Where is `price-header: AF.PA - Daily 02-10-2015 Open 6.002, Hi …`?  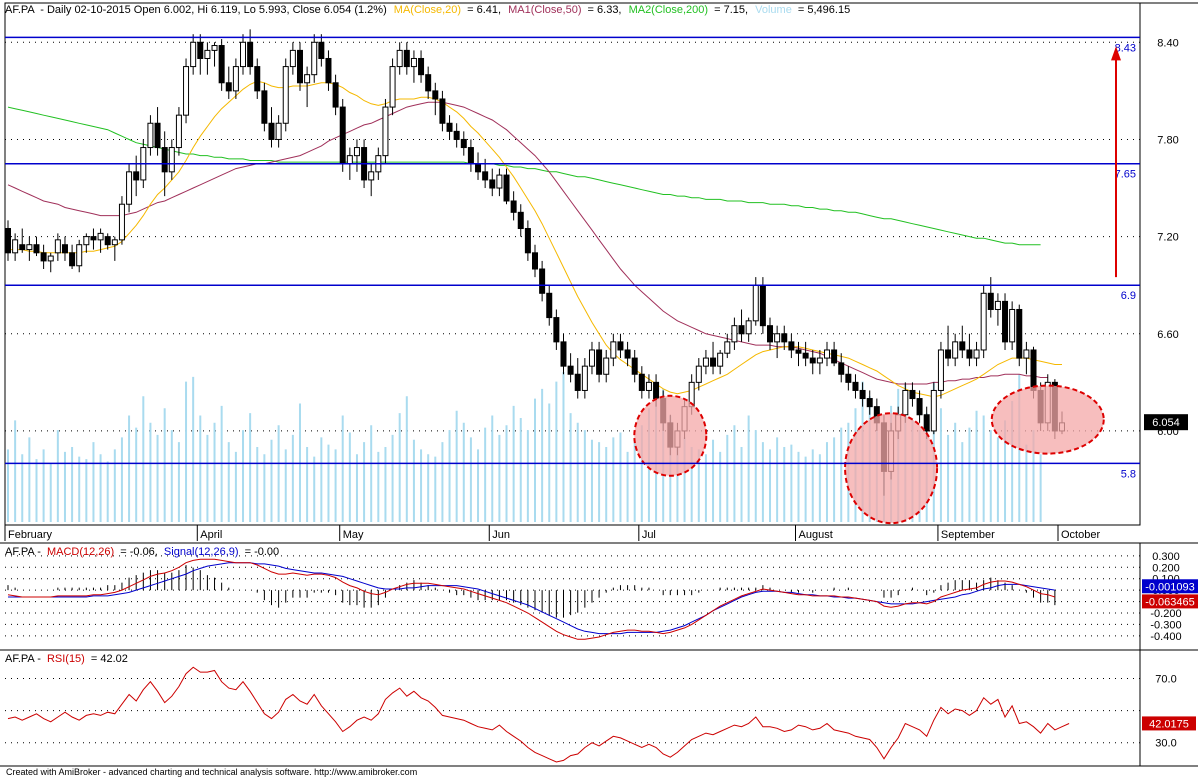
price-header: AF.PA - Daily 02-10-2015 Open 6.002, Hi … is located at coordinates (427, 10).